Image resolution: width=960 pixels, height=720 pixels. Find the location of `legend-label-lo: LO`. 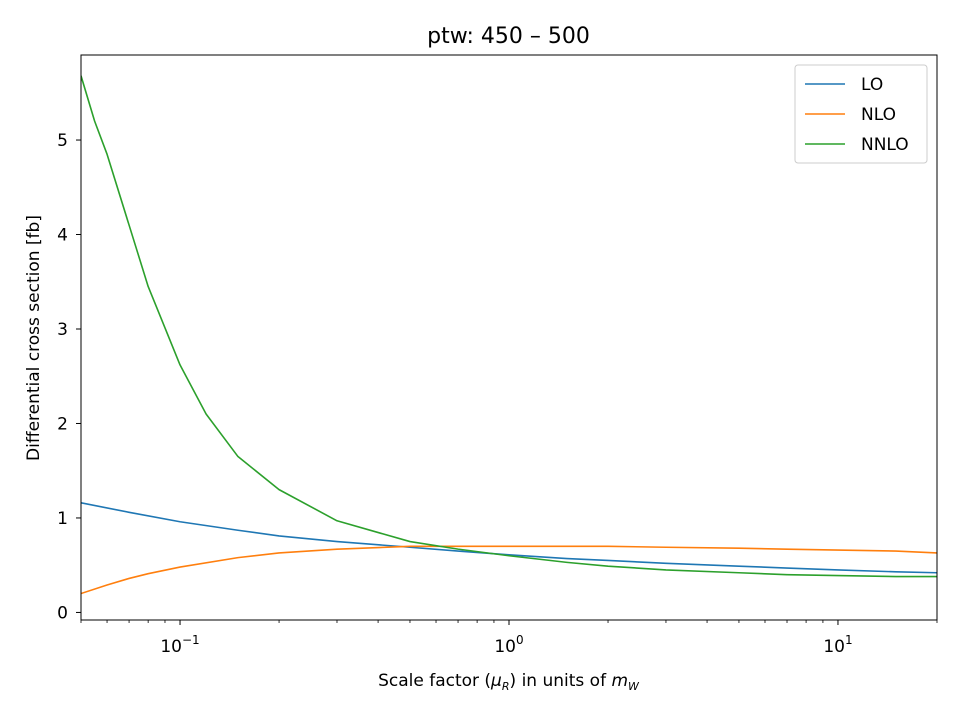

legend-label-lo: LO is located at coordinates (872, 85).